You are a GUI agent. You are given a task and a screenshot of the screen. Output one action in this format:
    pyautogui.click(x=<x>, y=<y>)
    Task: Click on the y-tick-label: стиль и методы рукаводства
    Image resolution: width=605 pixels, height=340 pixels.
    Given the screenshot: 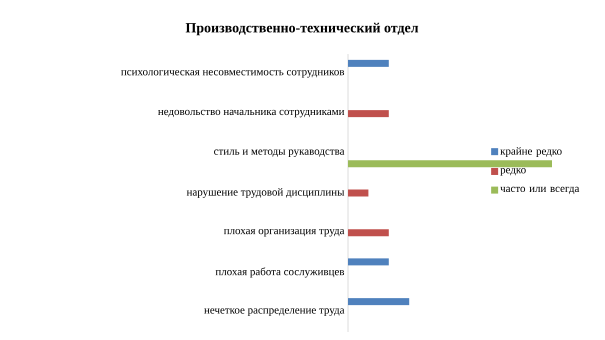 What is the action you would take?
    pyautogui.click(x=279, y=154)
    